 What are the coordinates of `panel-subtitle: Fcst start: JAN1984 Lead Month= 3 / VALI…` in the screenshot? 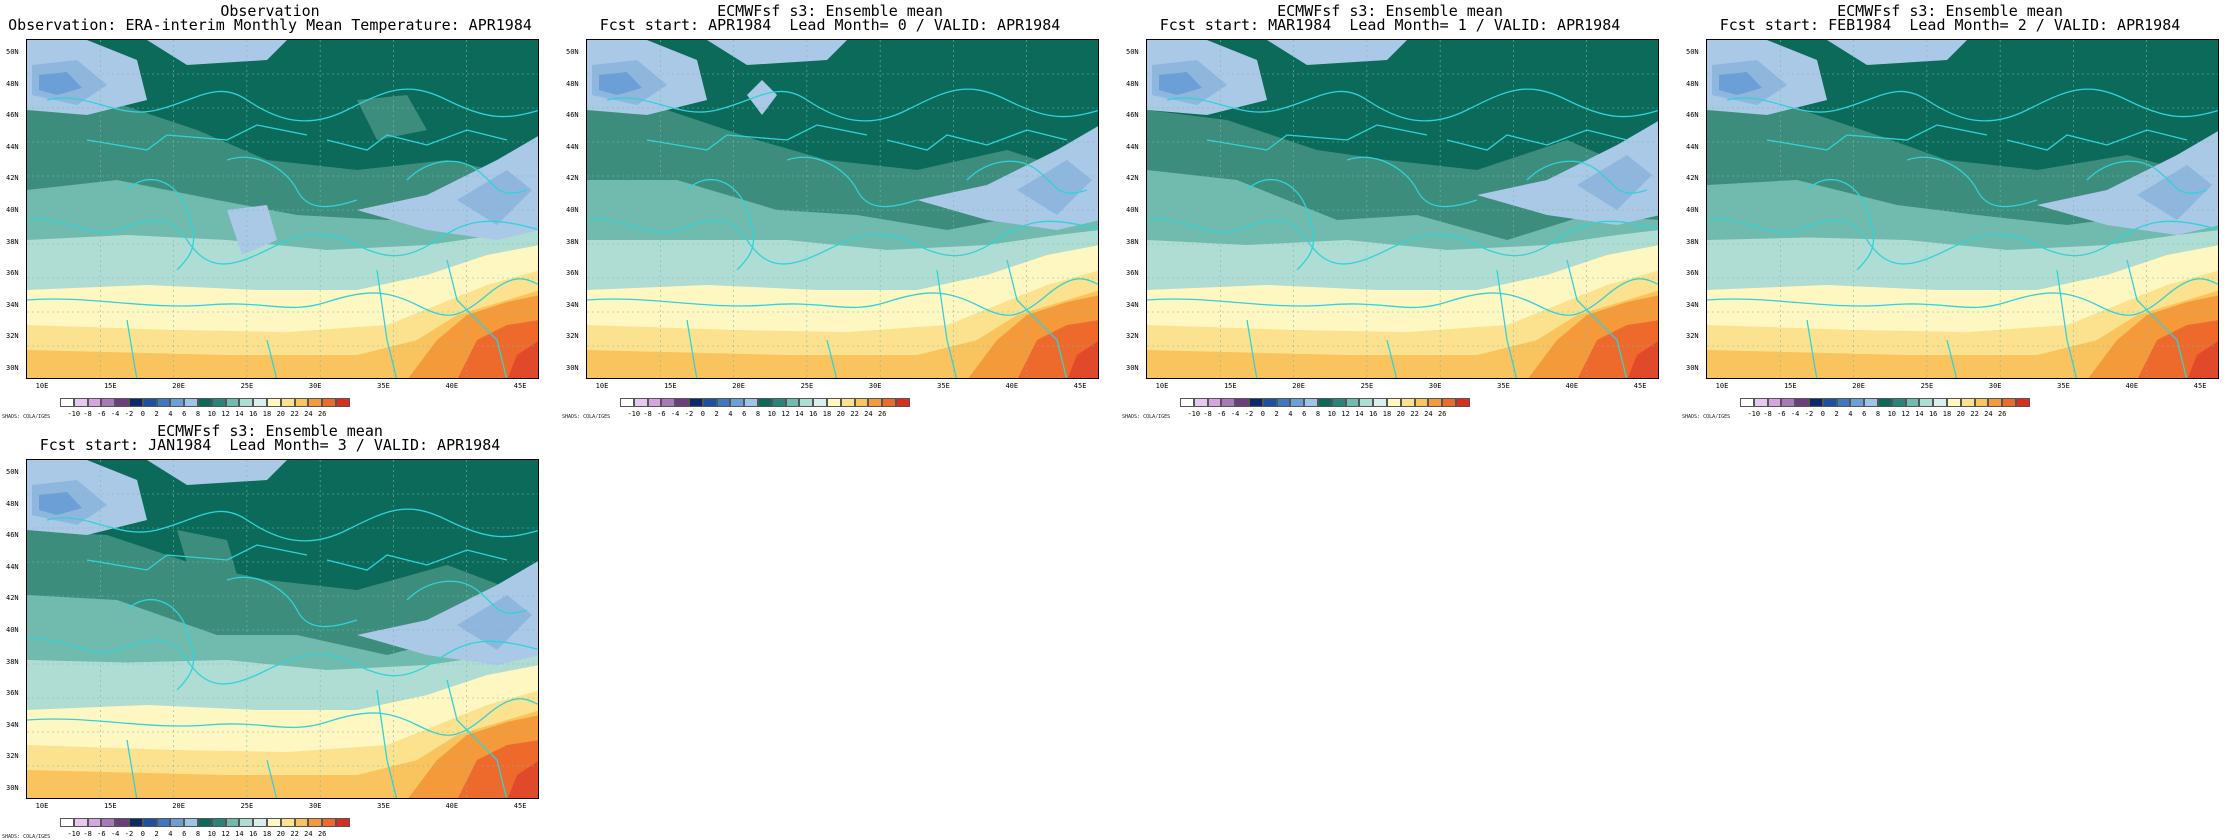 It's located at (270, 445).